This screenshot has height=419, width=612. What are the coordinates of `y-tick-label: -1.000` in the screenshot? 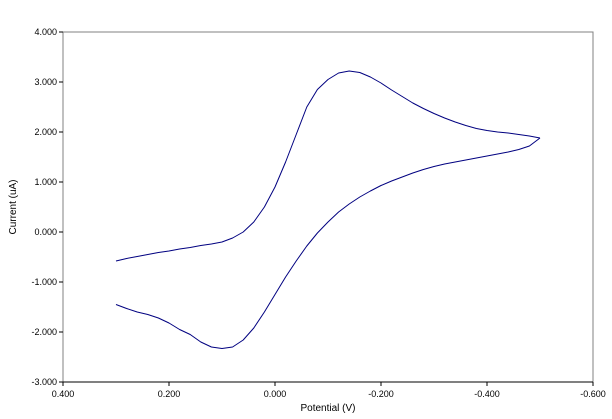 It's located at (44, 282).